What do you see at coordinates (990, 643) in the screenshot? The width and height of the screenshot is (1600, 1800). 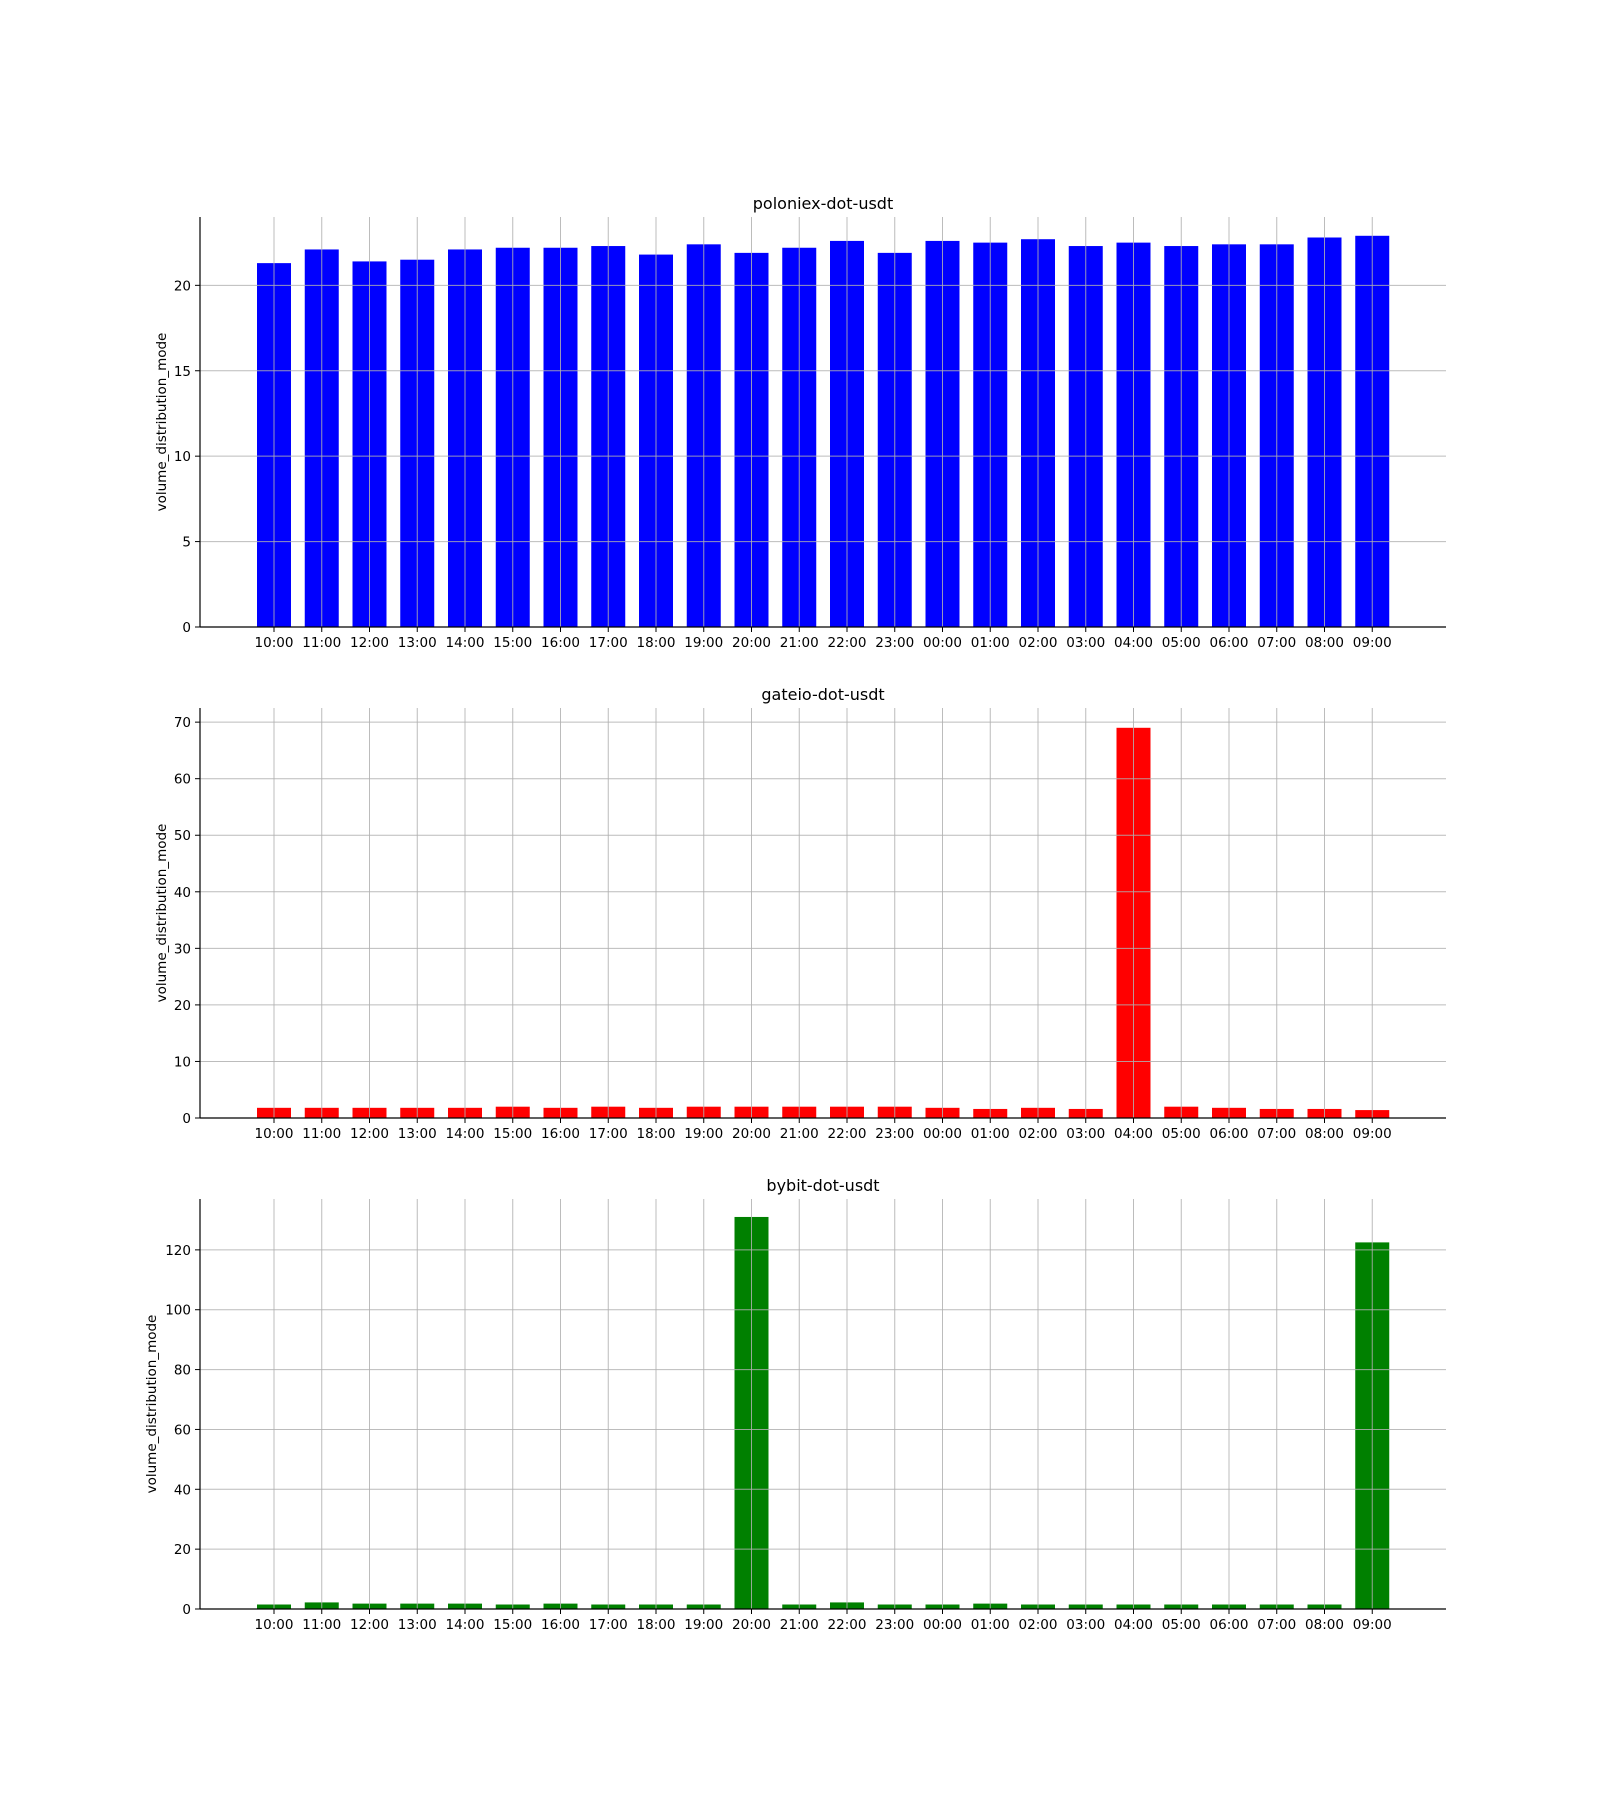 I see `x-tick-label: 01:00` at bounding box center [990, 643].